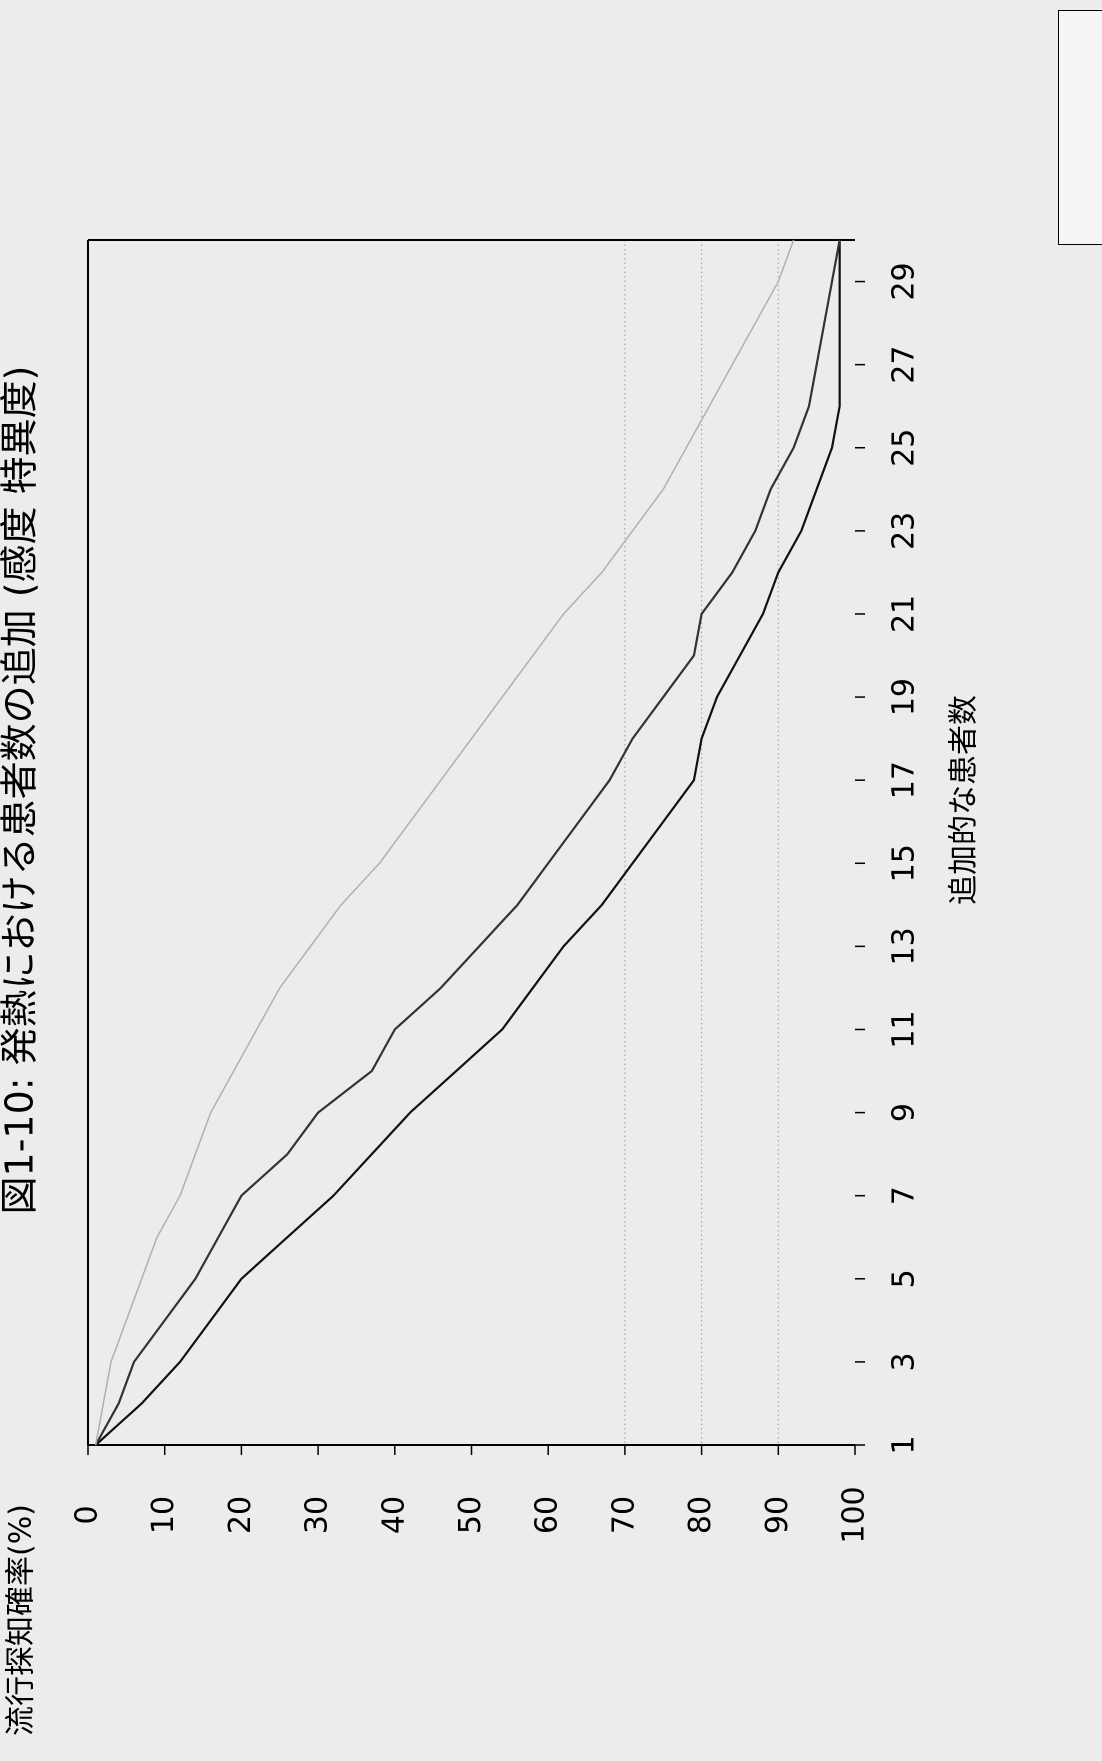 This screenshot has width=1102, height=1761. Describe the element at coordinates (240, 1515) in the screenshot. I see `y-tick-label: 20` at that location.